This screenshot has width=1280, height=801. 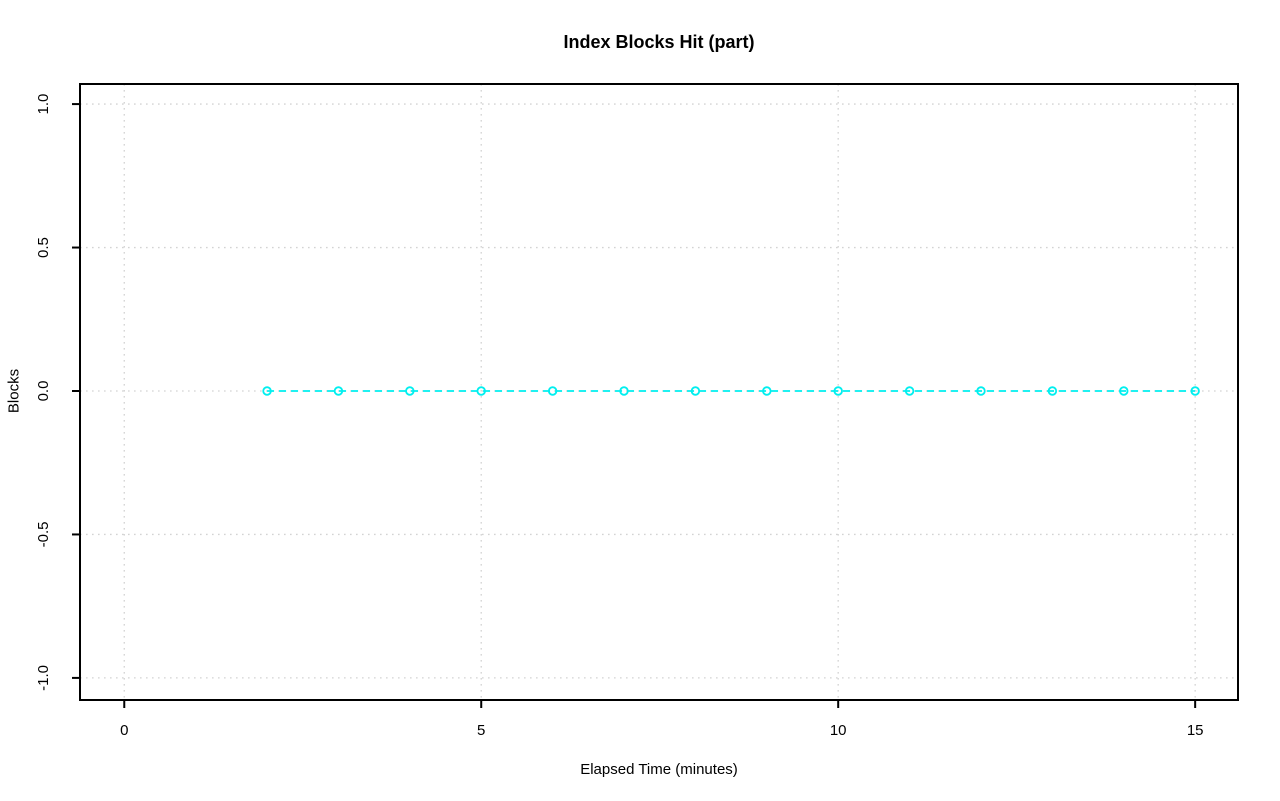 I want to click on chart-title: Index Blocks Hit (part), so click(x=659, y=42).